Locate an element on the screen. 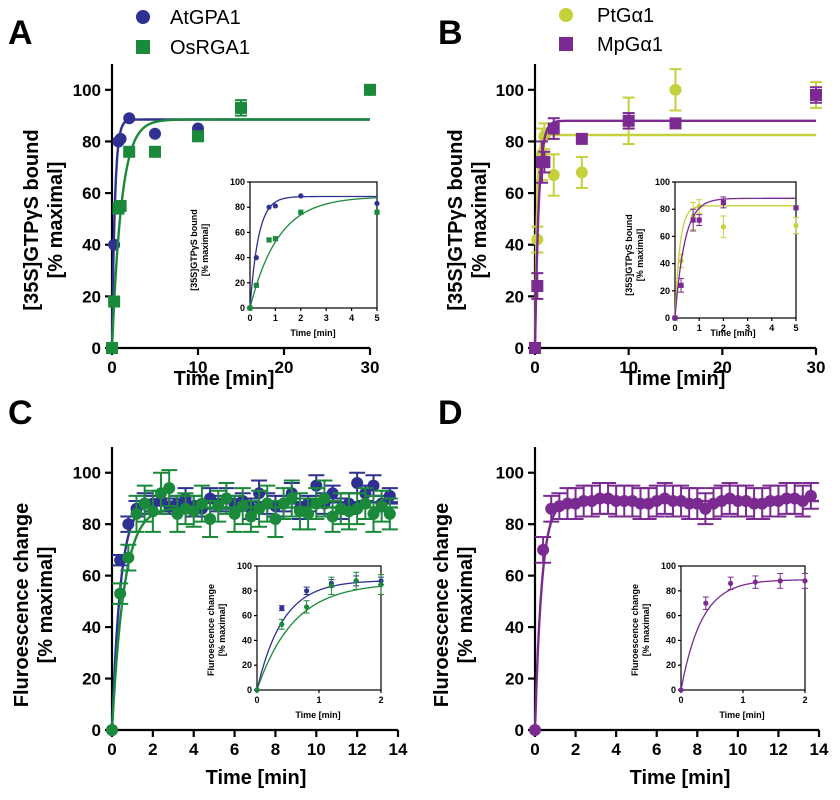 The image size is (840, 800). x-axis-title-d: Time [min] is located at coordinates (680, 778).